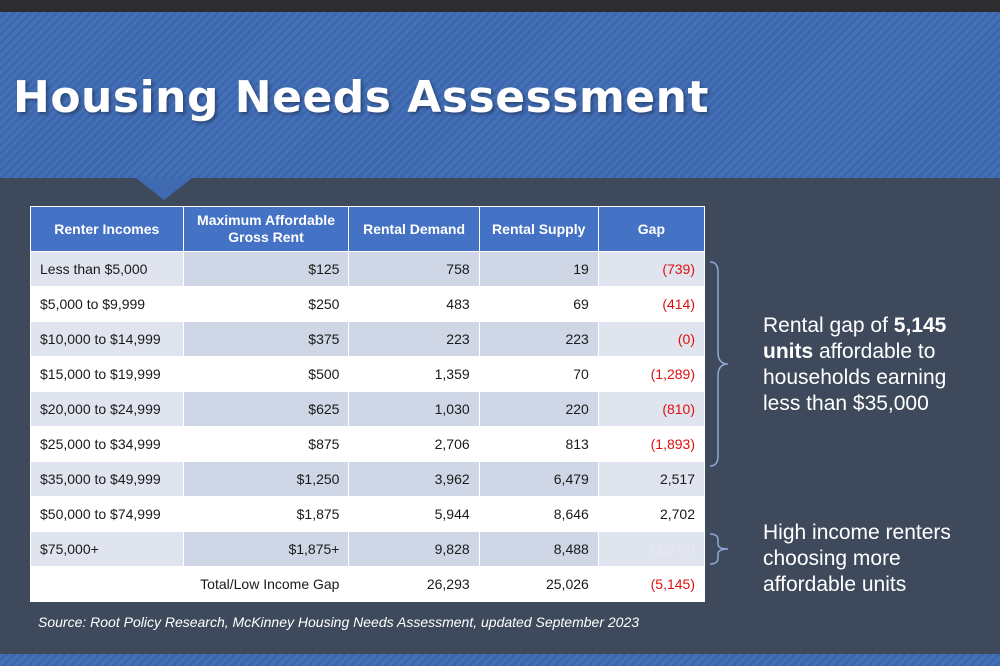 This screenshot has height=666, width=1000. Describe the element at coordinates (414, 584) in the screenshot. I see `total-demand: 26,293` at that location.